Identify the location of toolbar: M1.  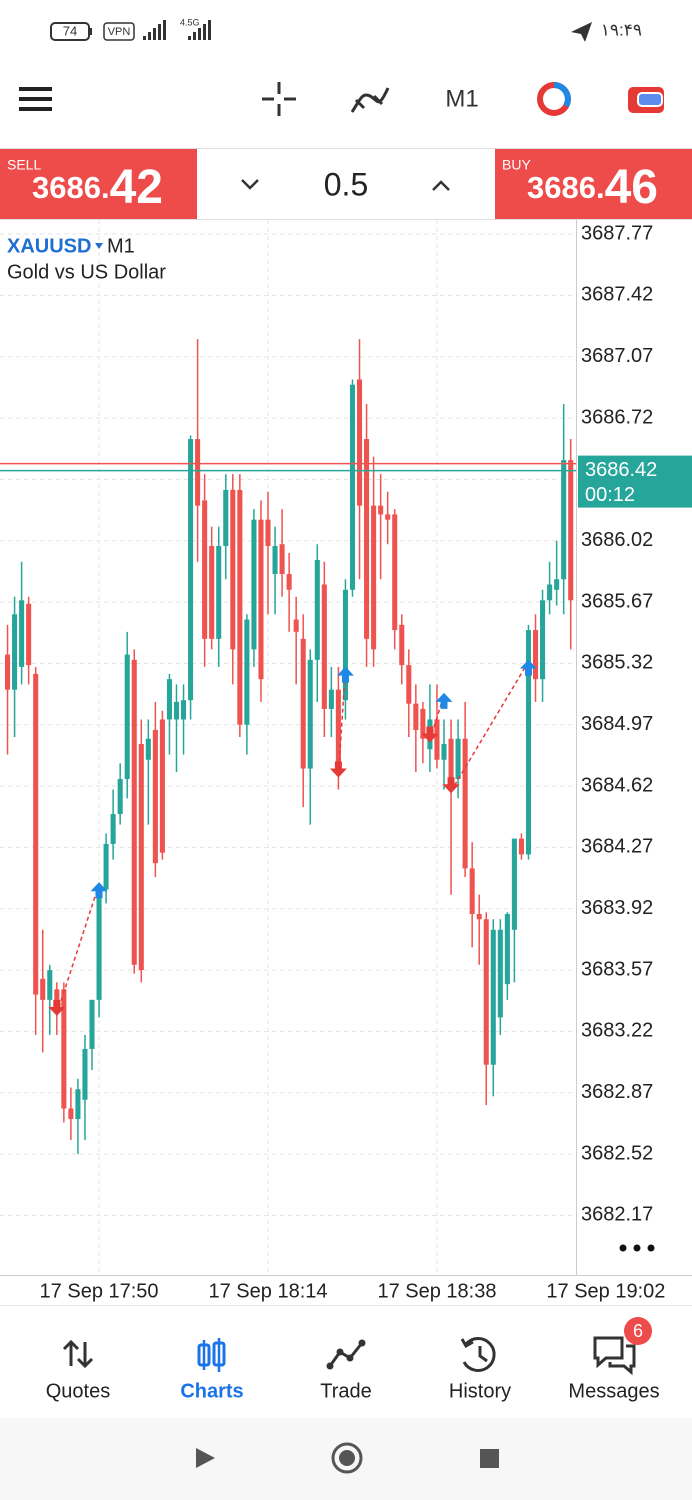
(341, 99).